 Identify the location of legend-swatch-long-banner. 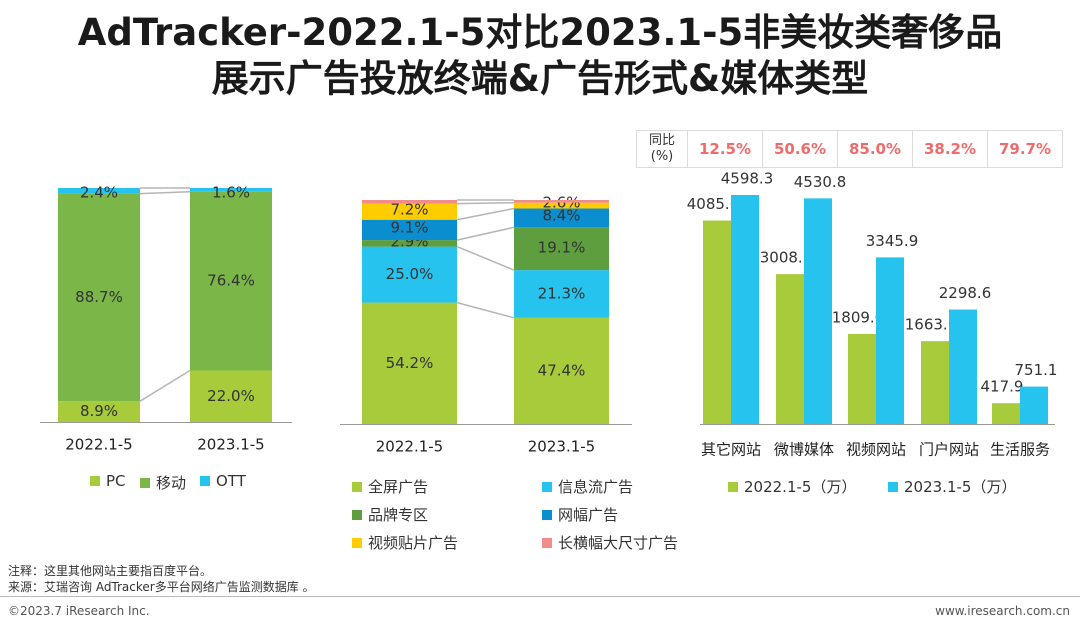
(547, 542).